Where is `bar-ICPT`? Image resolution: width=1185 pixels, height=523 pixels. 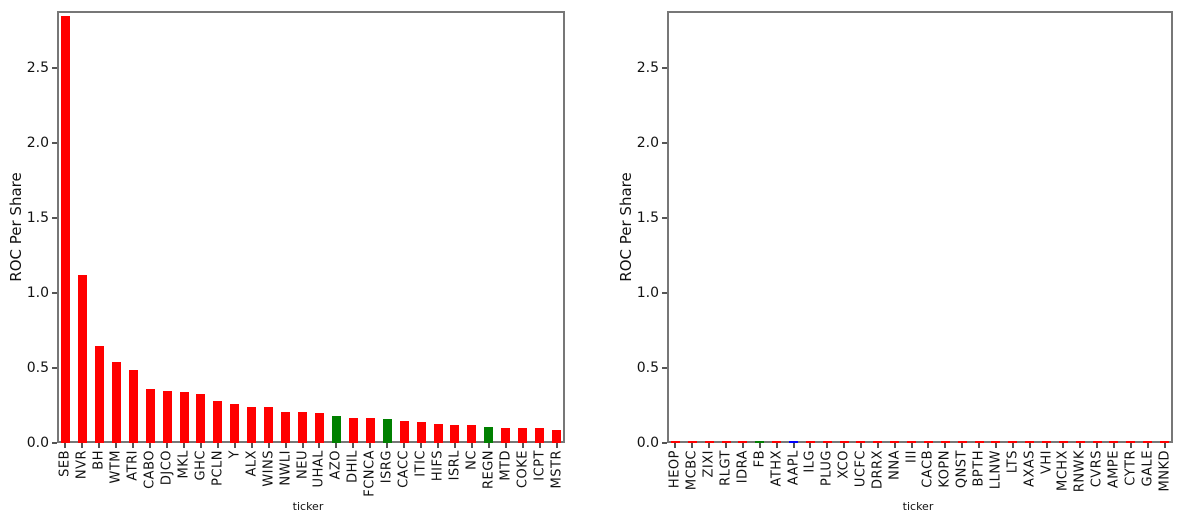
bar-ICPT is located at coordinates (540, 435).